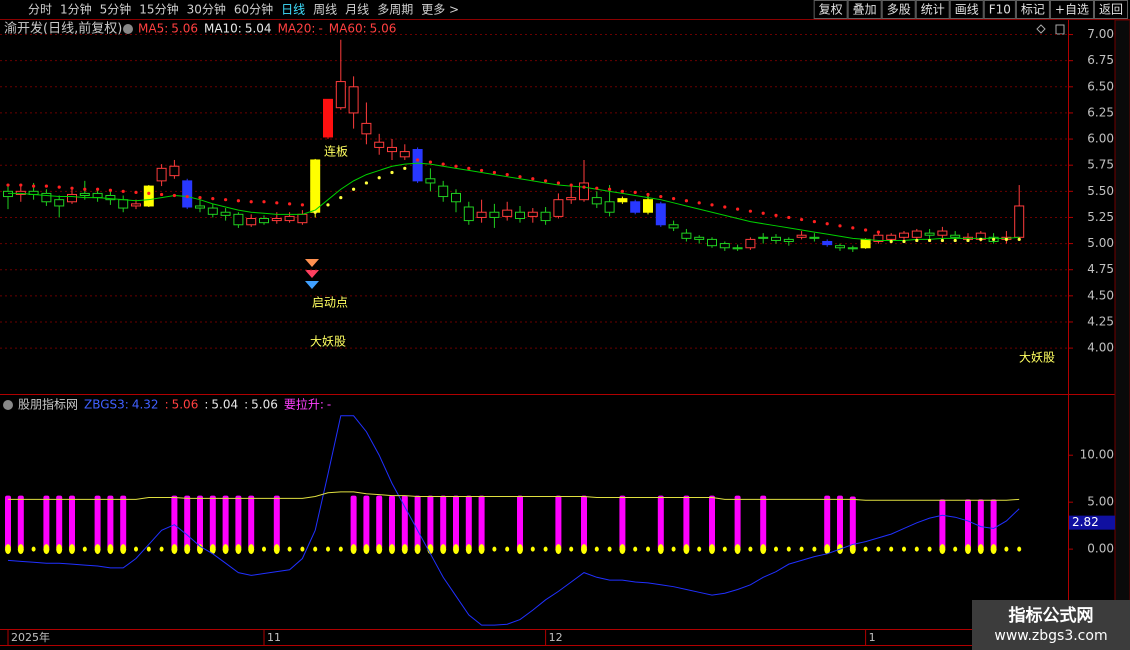  I want to click on toolbar-button: 标记, so click(1033, 10).